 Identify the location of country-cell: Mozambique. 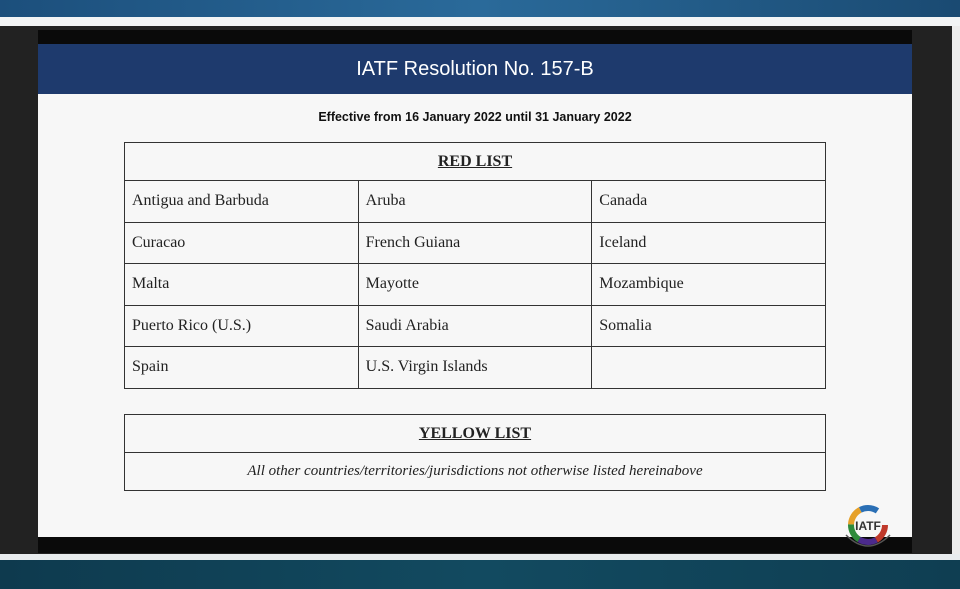
(708, 284).